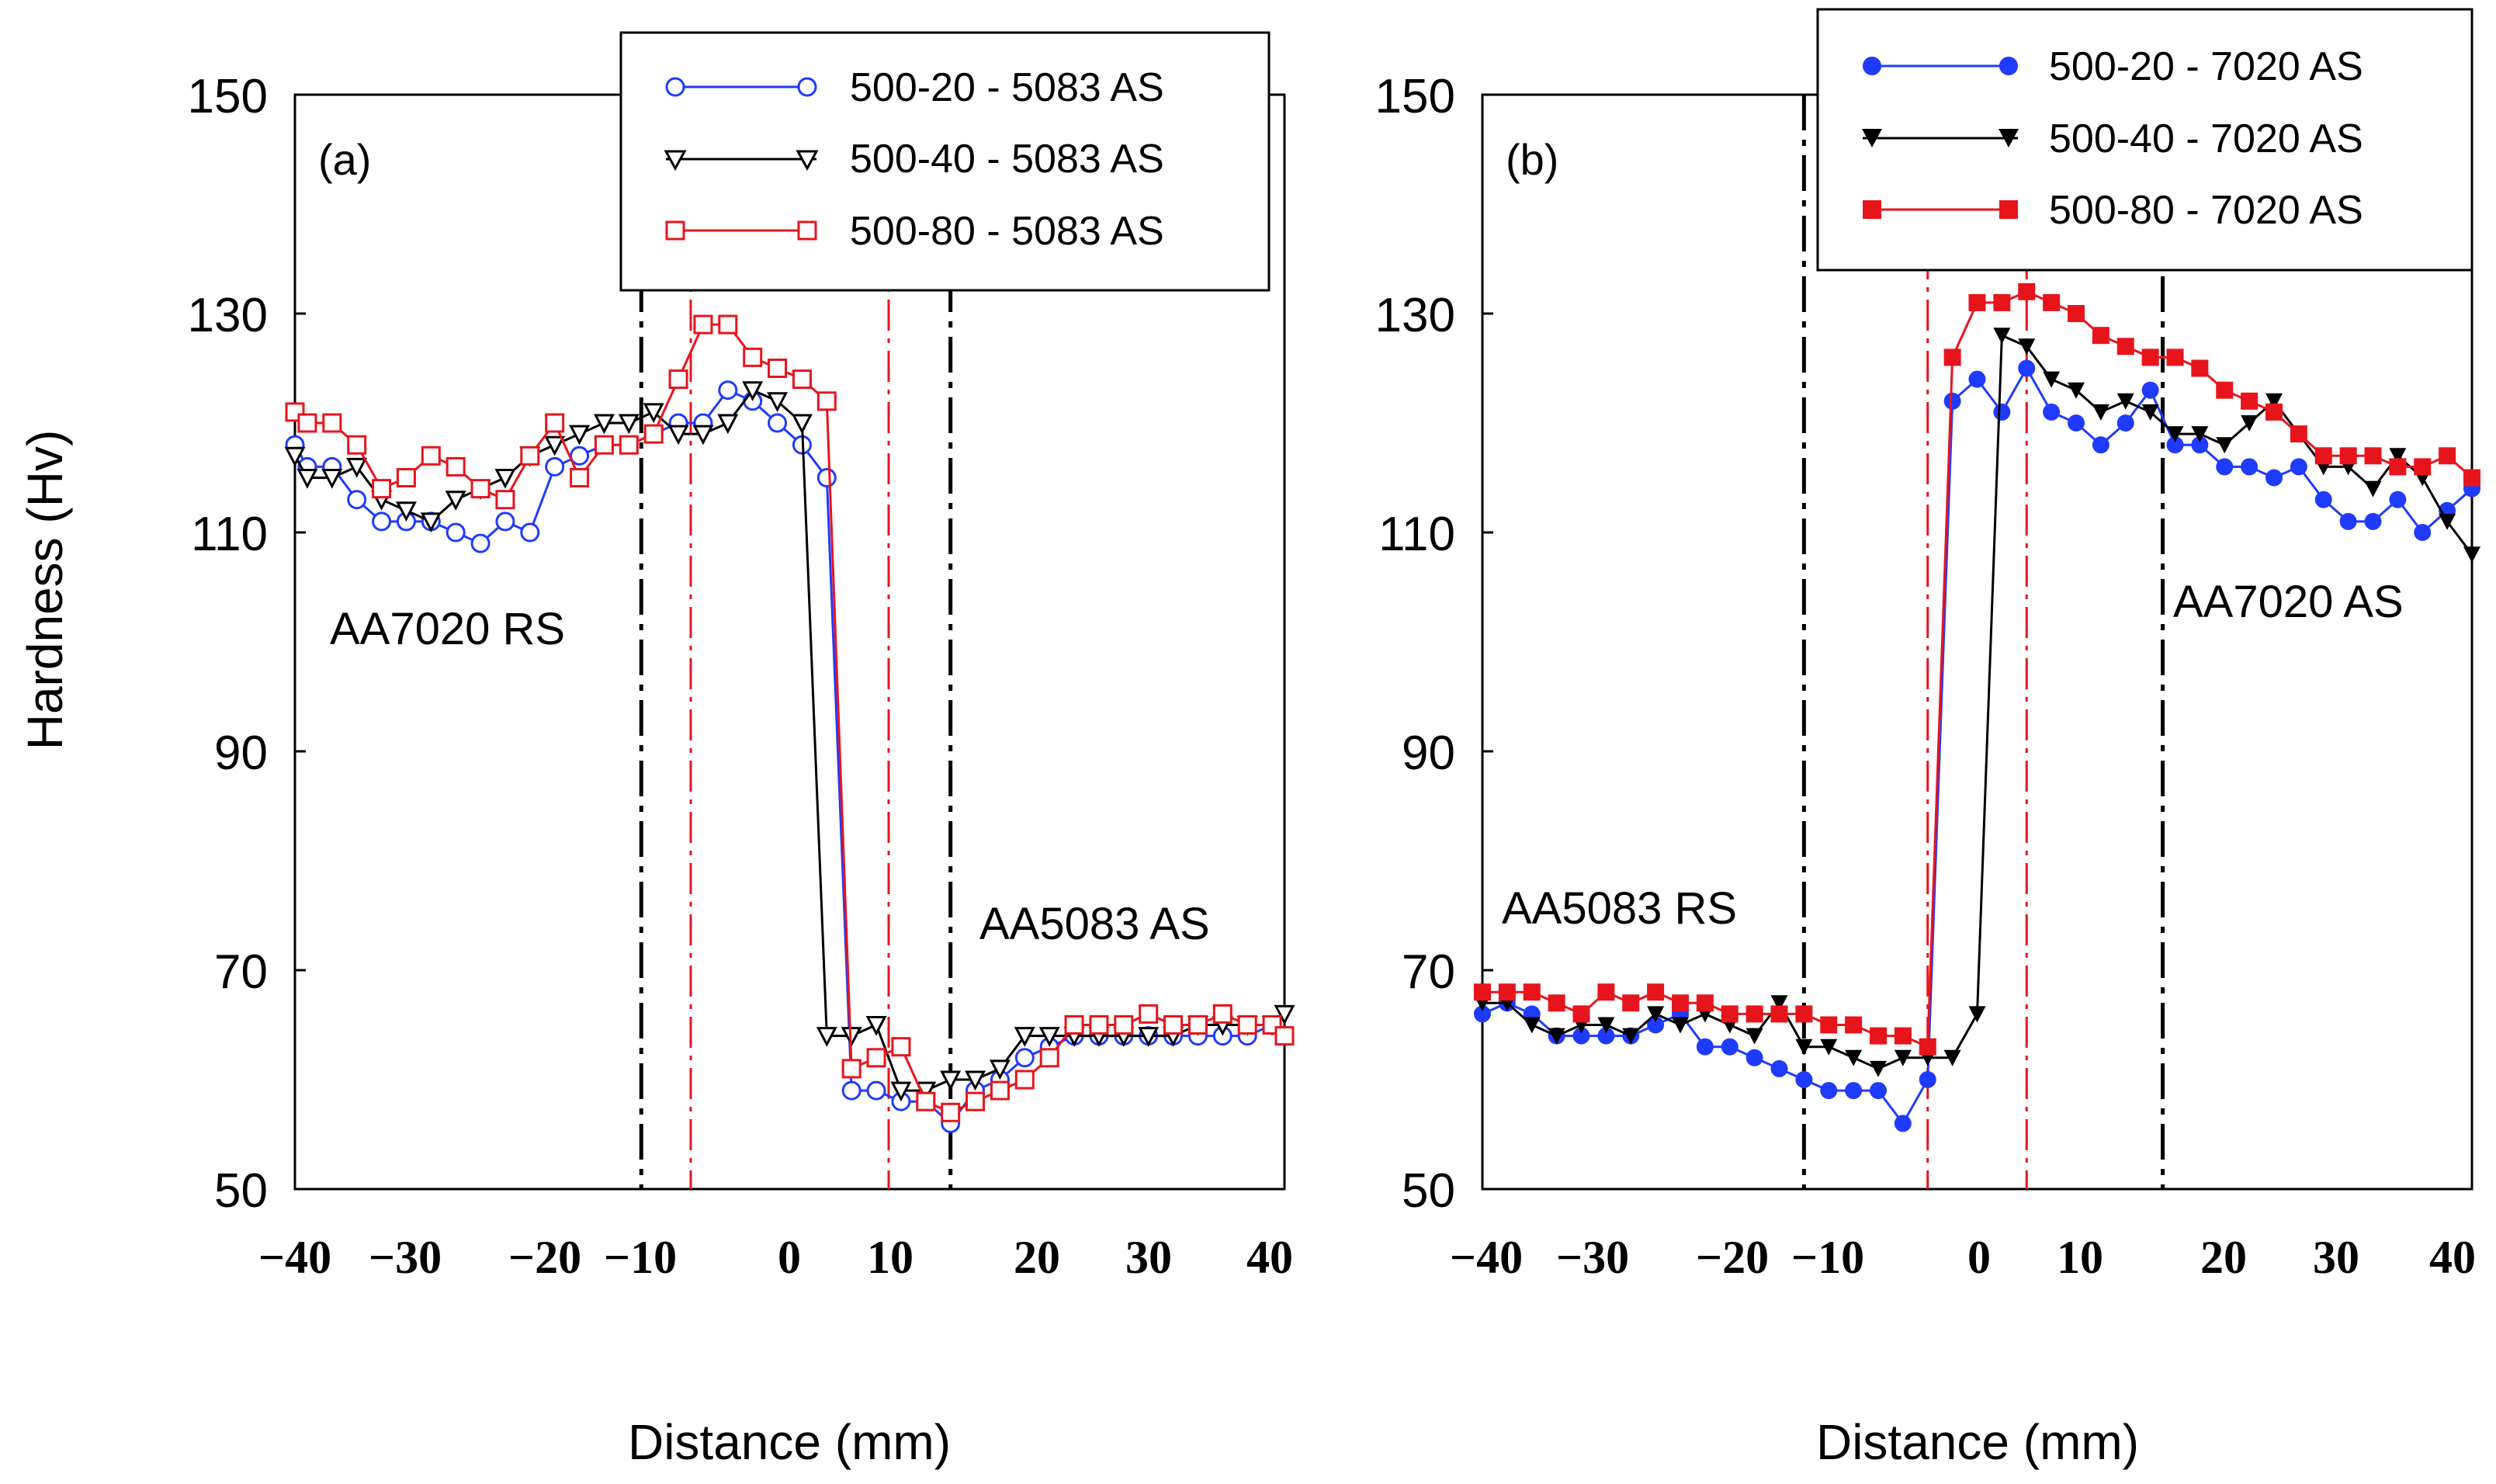 The height and width of the screenshot is (1484, 2496). I want to click on panel-a-legend-box, so click(945, 162).